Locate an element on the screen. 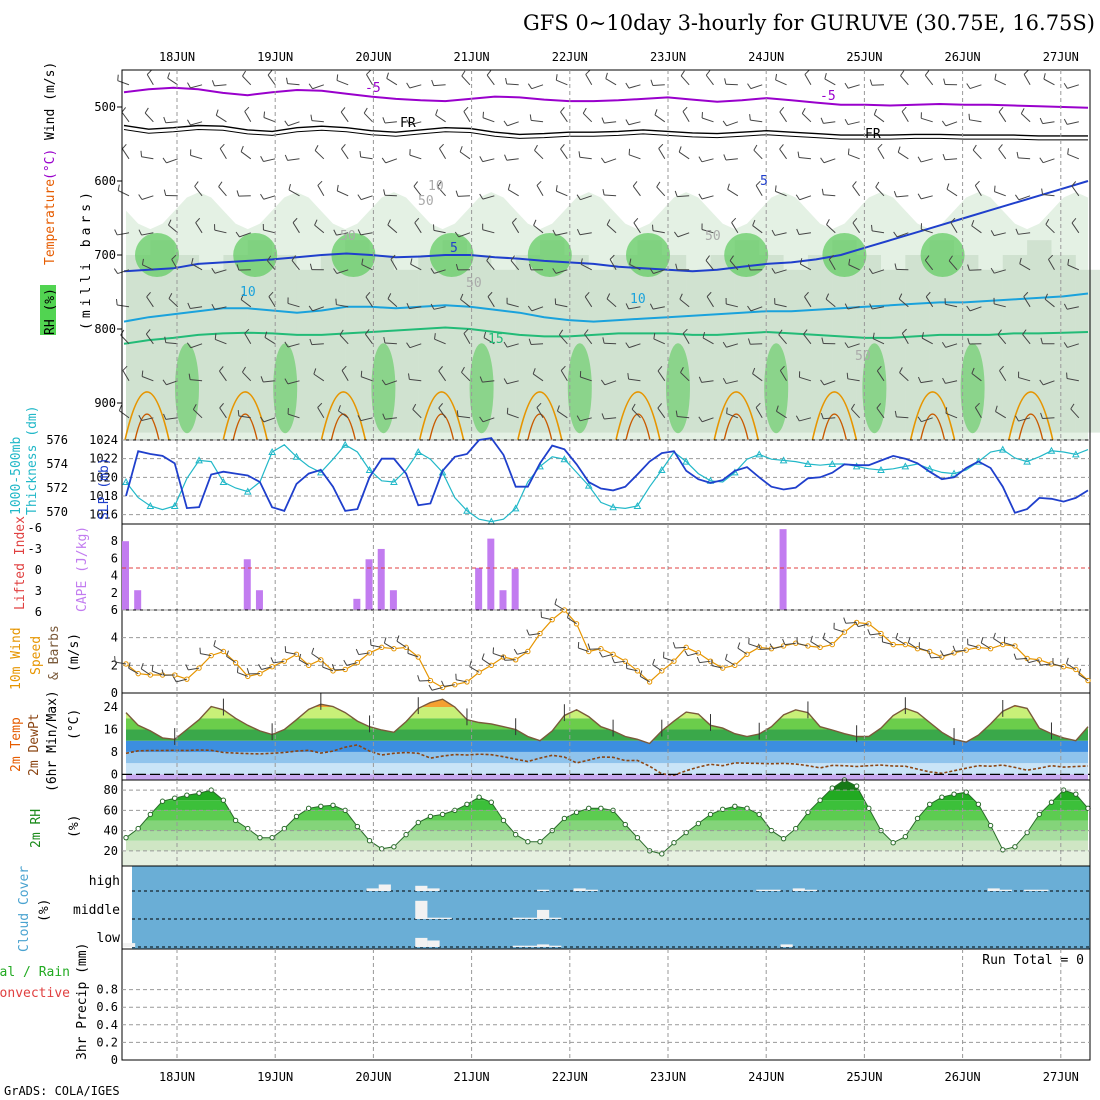 This screenshot has width=1100, height=1100. thickness-tick-label: 570 is located at coordinates (57, 512).